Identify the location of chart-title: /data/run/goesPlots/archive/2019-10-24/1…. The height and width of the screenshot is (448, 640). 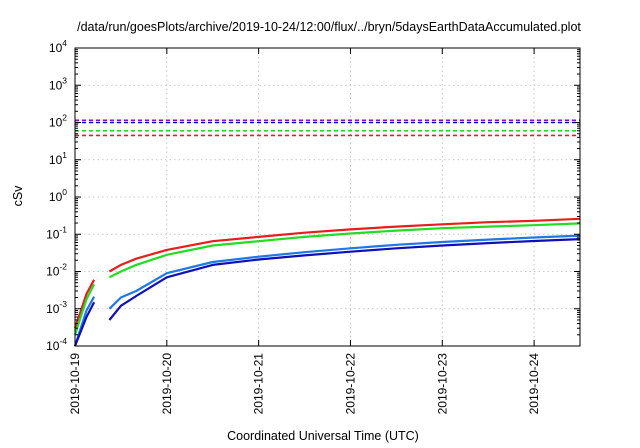
(329, 27).